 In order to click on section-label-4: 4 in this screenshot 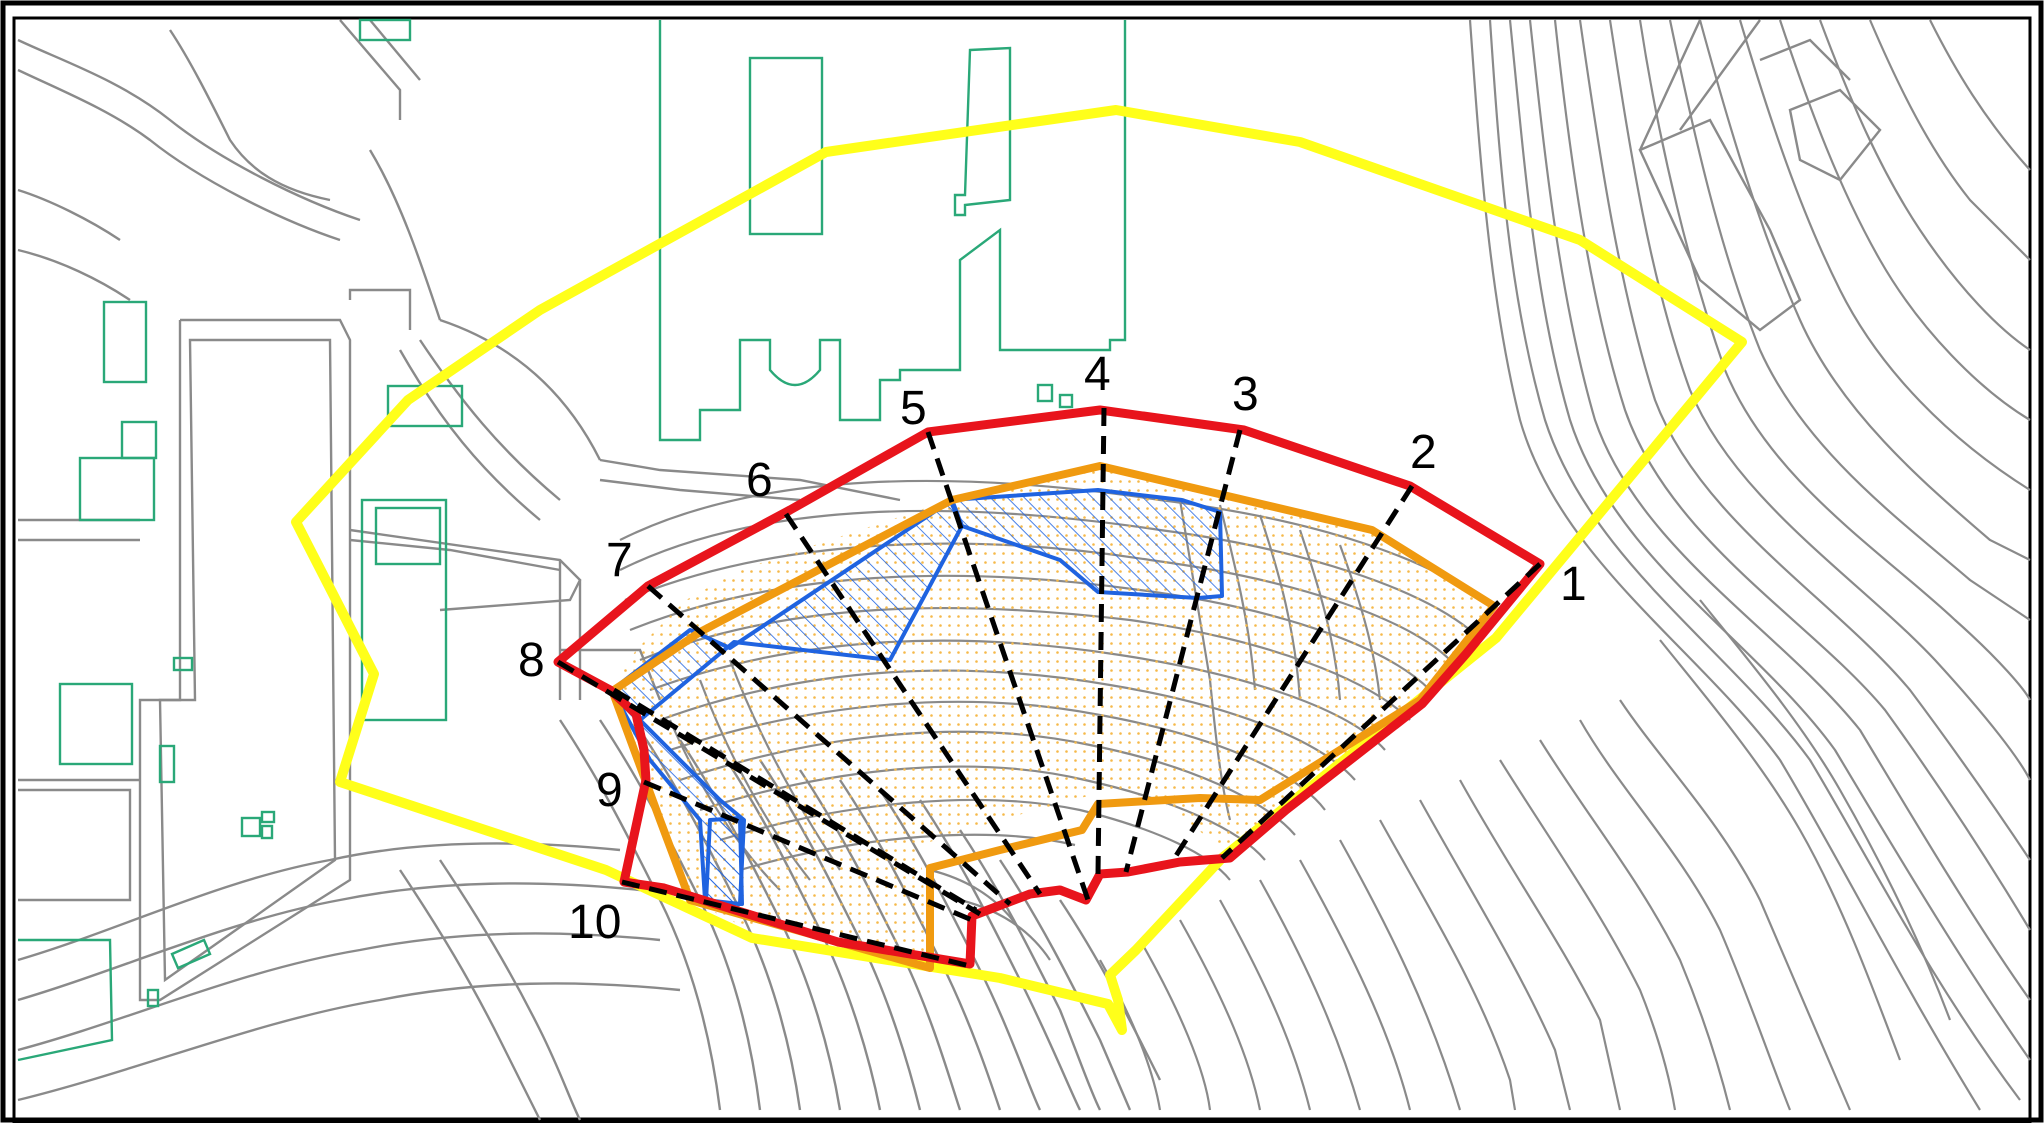, I will do `click(1097, 374)`.